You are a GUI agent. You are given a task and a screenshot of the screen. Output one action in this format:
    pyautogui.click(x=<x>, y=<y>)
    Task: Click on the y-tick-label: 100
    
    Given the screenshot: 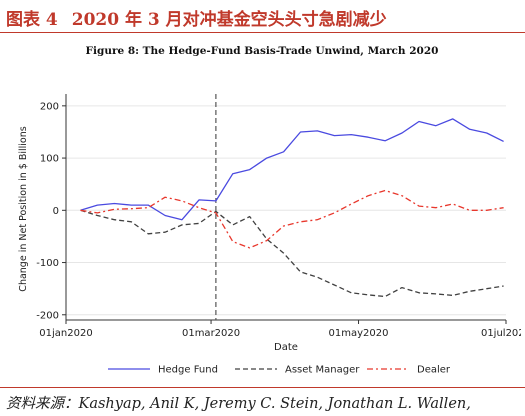 What is the action you would take?
    pyautogui.click(x=49, y=159)
    